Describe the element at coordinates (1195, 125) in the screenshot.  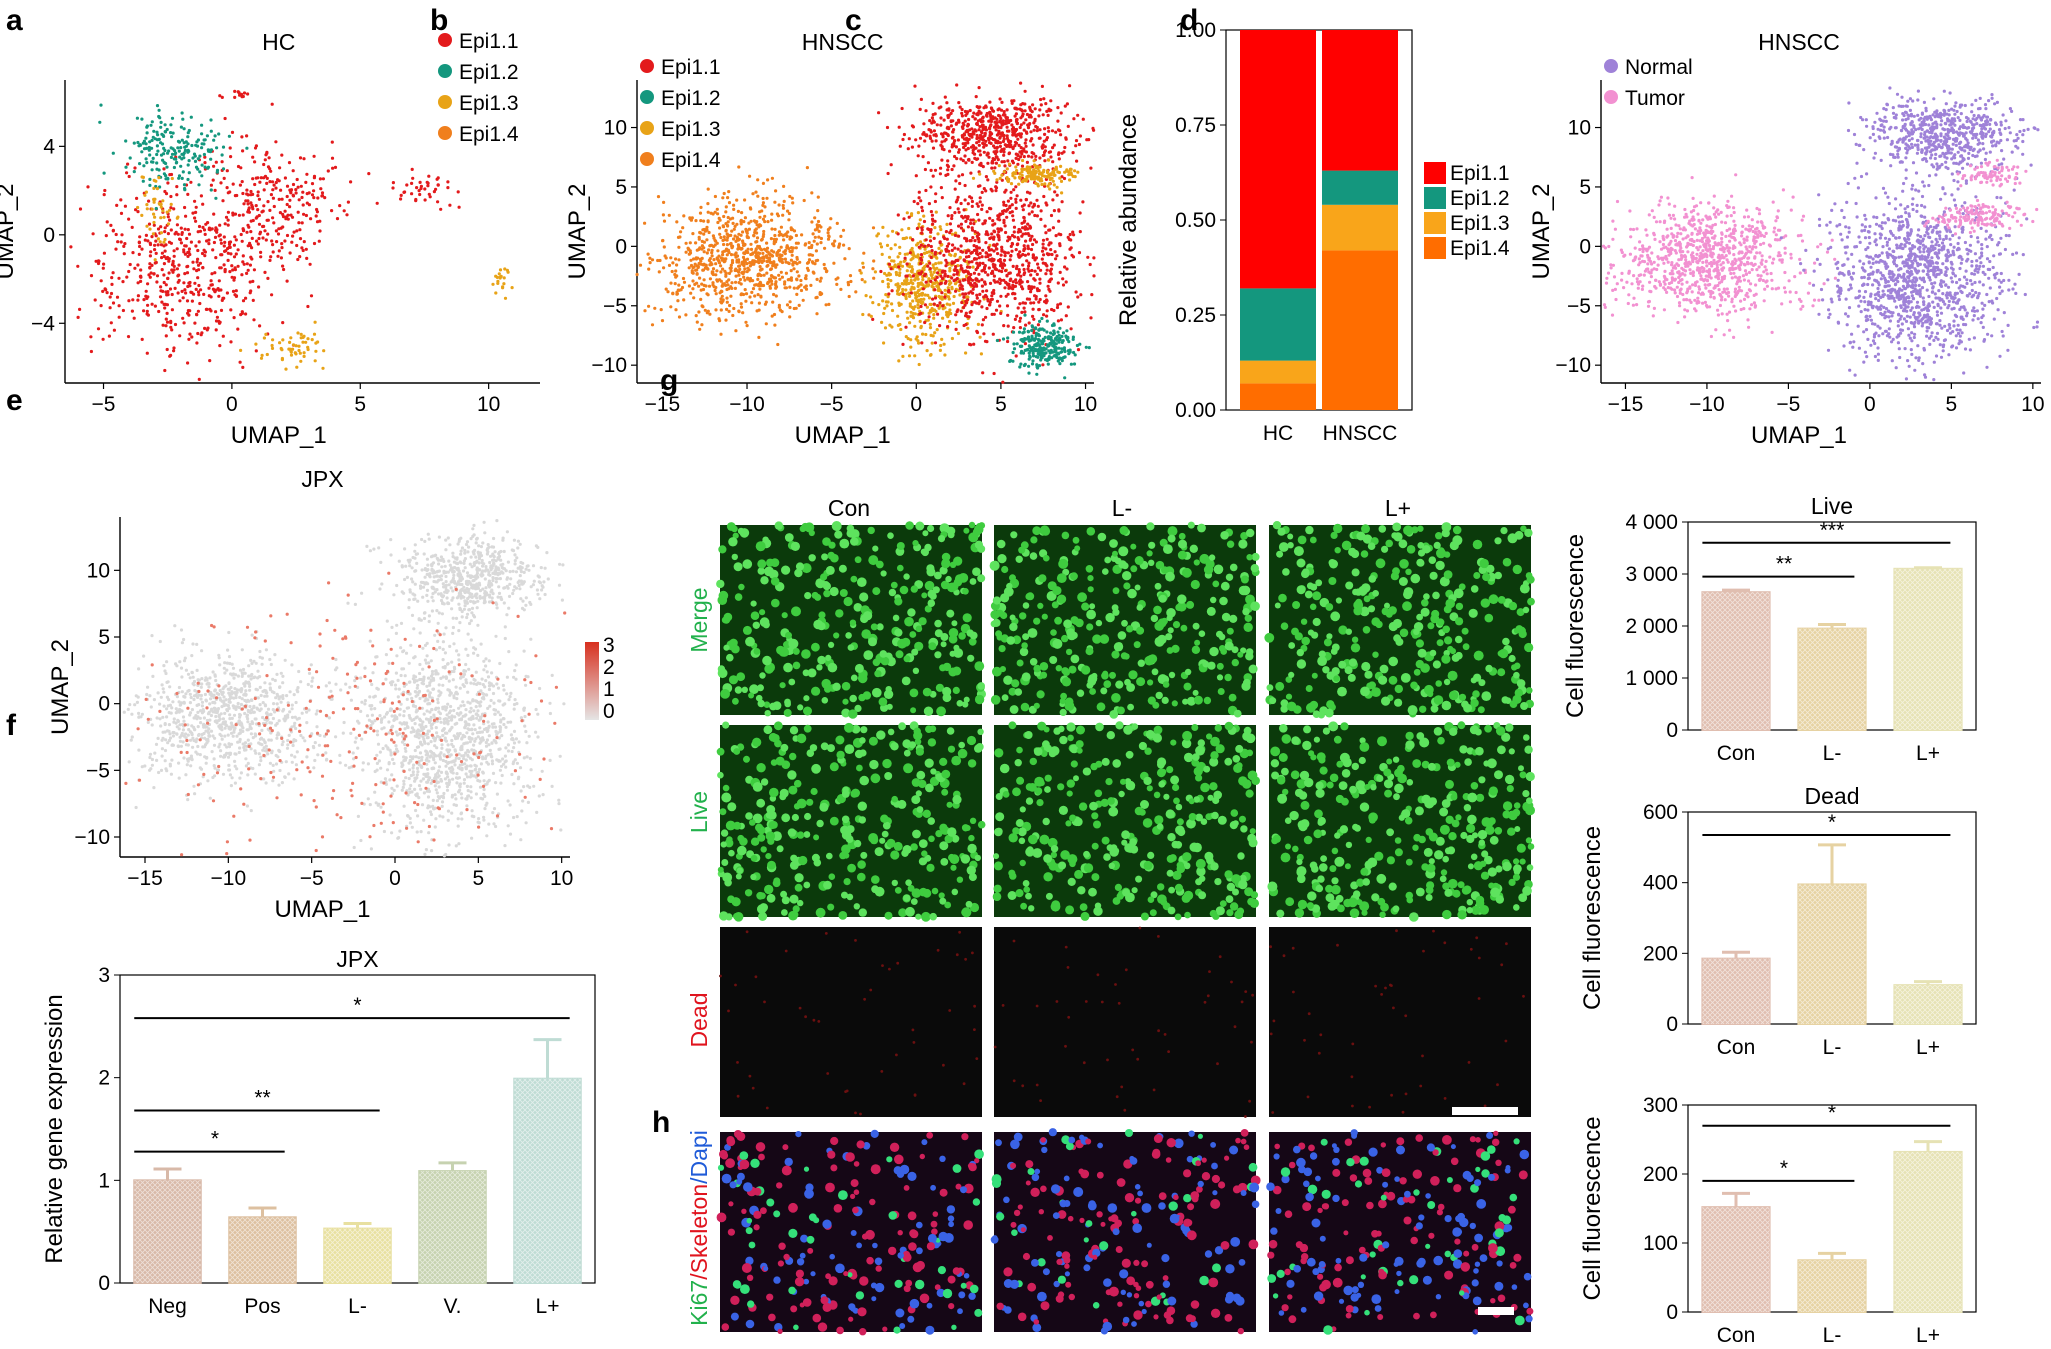
I see `y-tick-label: 0.75` at that location.